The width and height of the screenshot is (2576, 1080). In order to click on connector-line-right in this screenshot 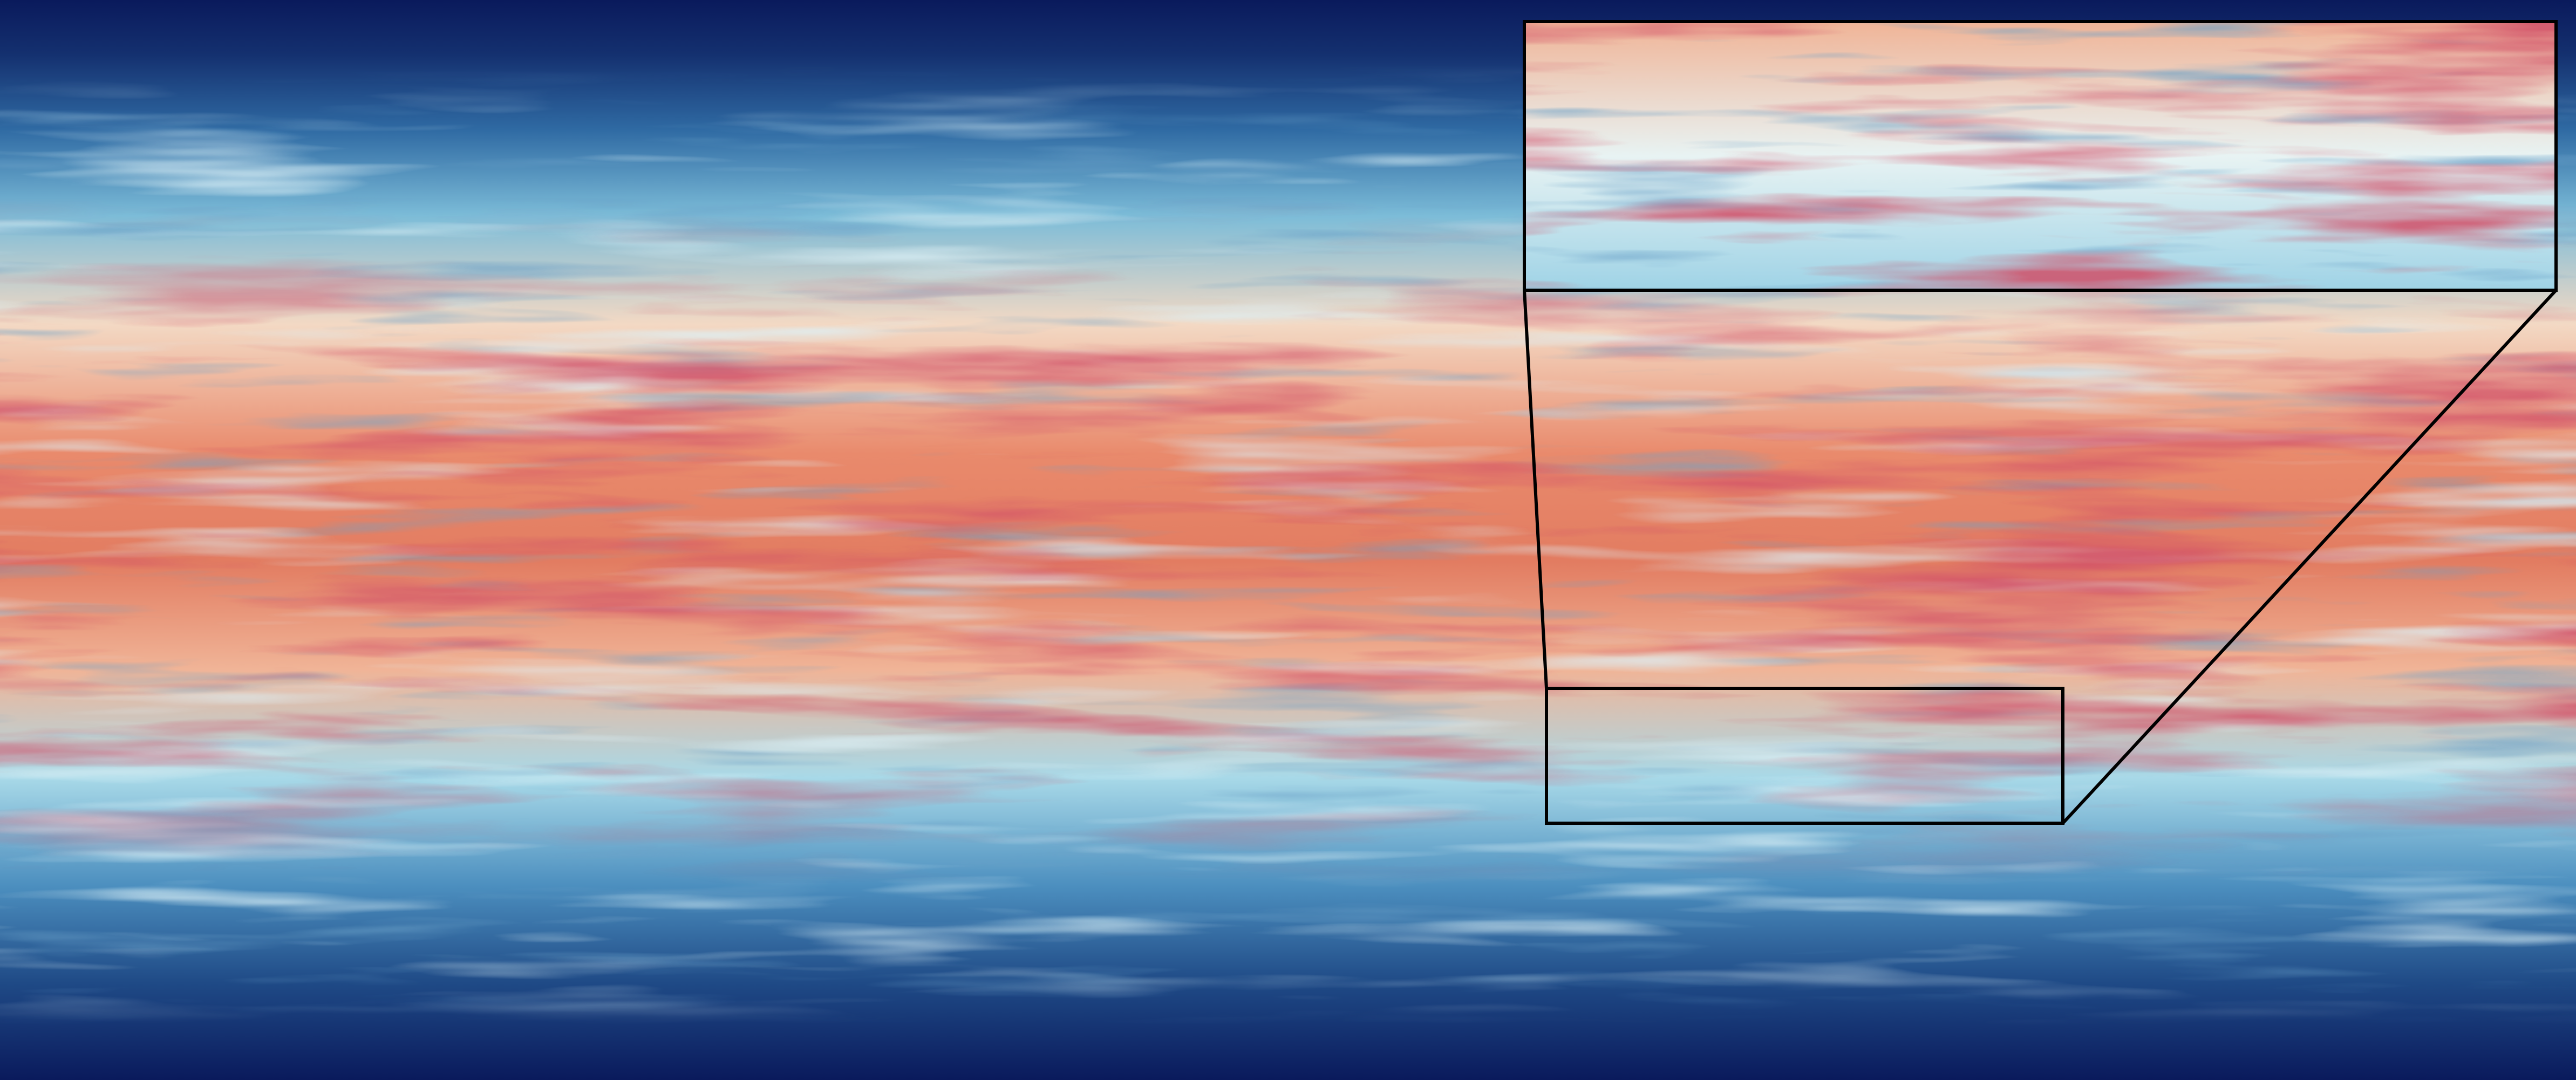, I will do `click(2309, 557)`.